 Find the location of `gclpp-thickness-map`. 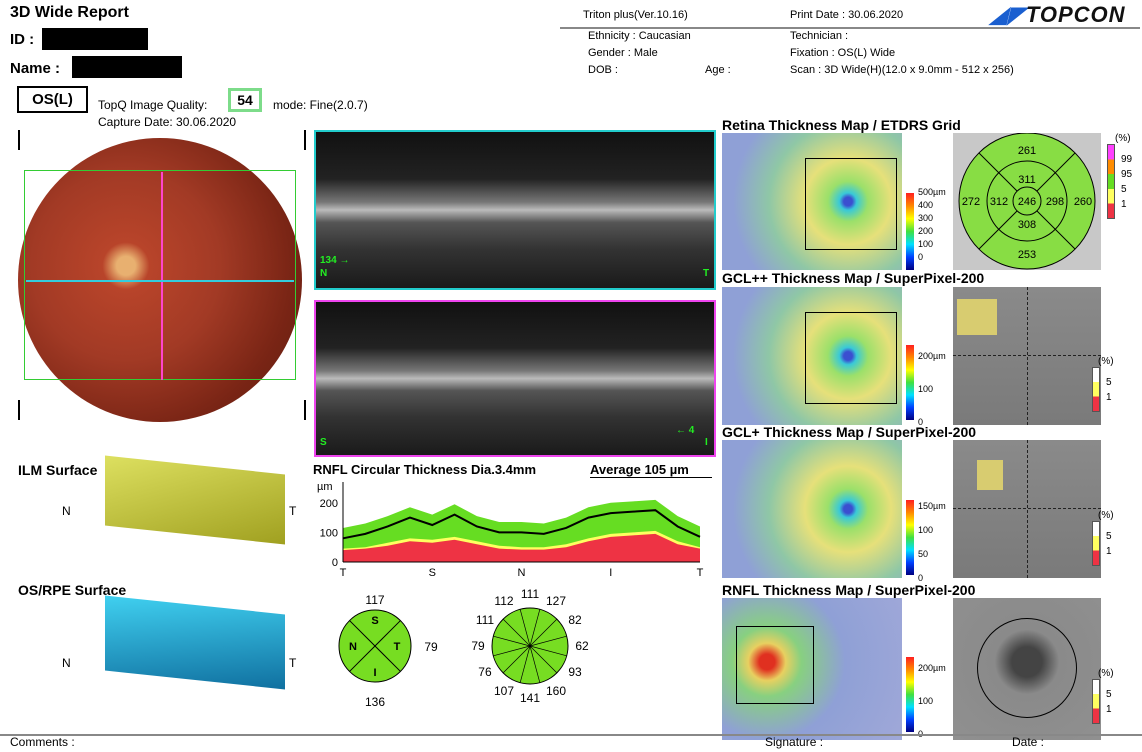

gclpp-thickness-map is located at coordinates (812, 356).